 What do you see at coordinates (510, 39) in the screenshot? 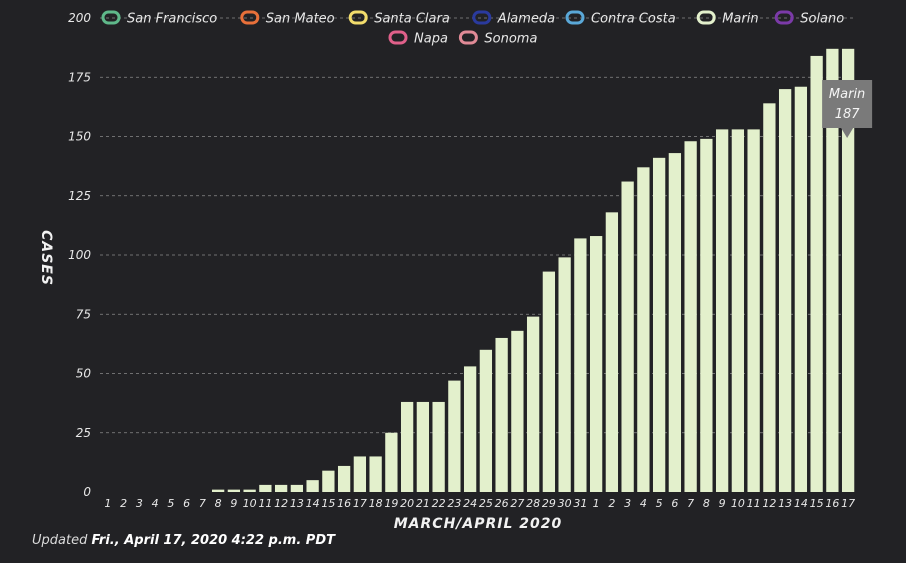
I see `legend-label: Sonoma` at bounding box center [510, 39].